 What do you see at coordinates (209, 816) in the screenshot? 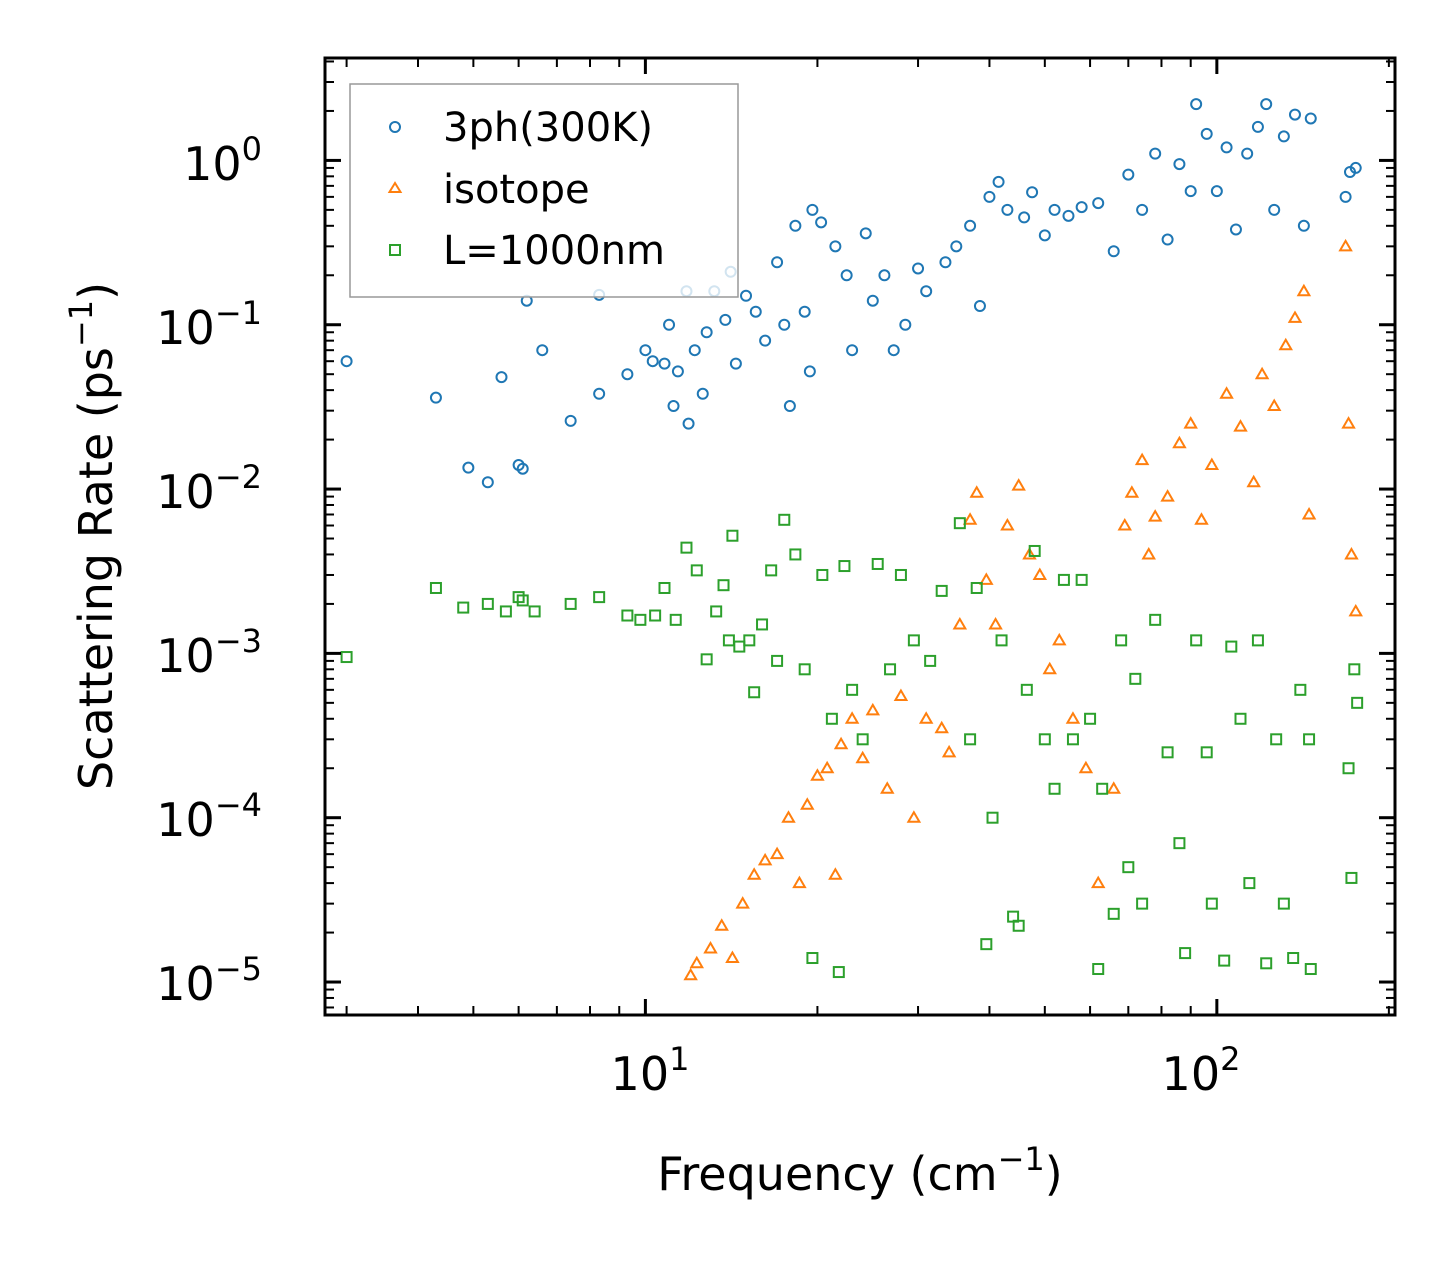
I see `y-tick-label: 10⁻⁴` at bounding box center [209, 816].